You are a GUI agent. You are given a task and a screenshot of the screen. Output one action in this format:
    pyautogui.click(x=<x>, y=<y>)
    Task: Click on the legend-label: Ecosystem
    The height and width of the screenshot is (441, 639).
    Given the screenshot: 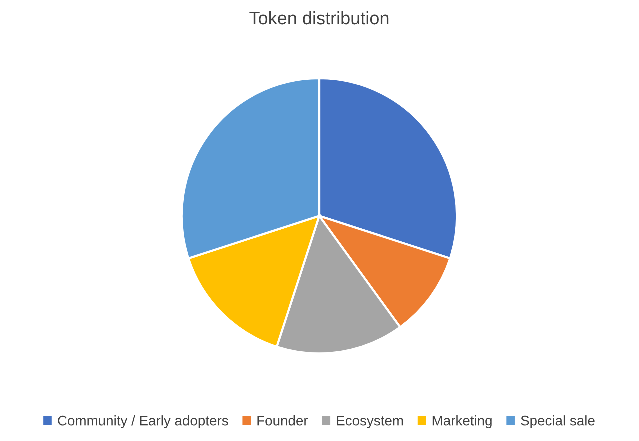 What is the action you would take?
    pyautogui.click(x=370, y=422)
    